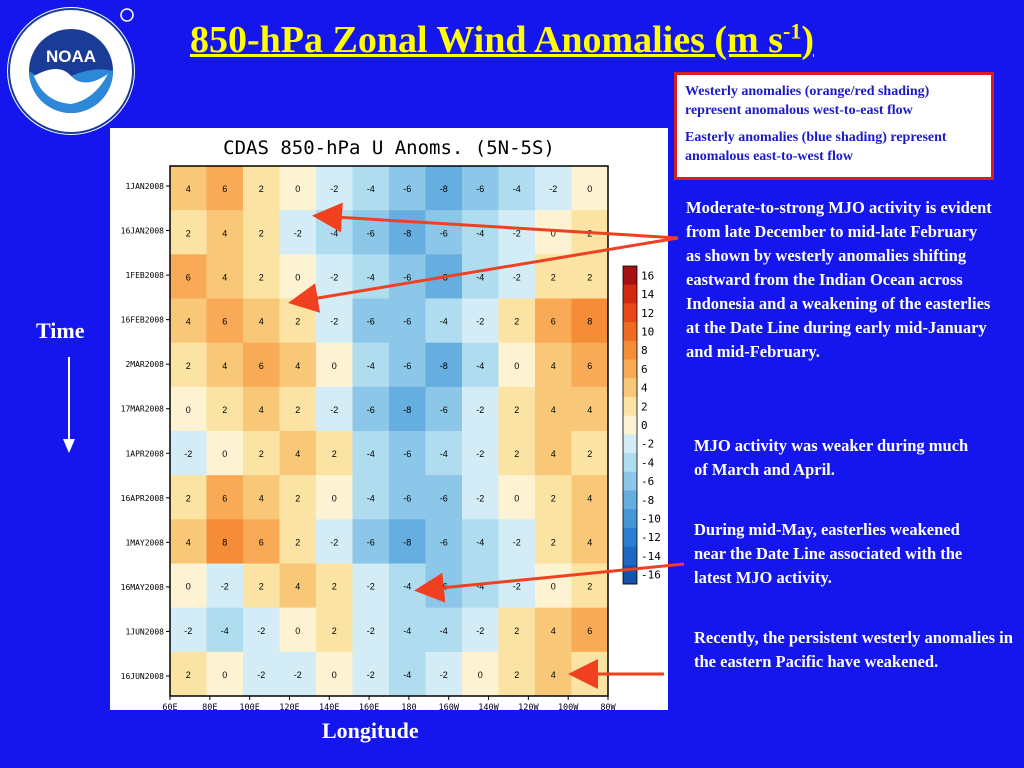 Image resolution: width=1024 pixels, height=768 pixels. Describe the element at coordinates (329, 706) in the screenshot. I see `longitude-tick-label: 140E` at that location.